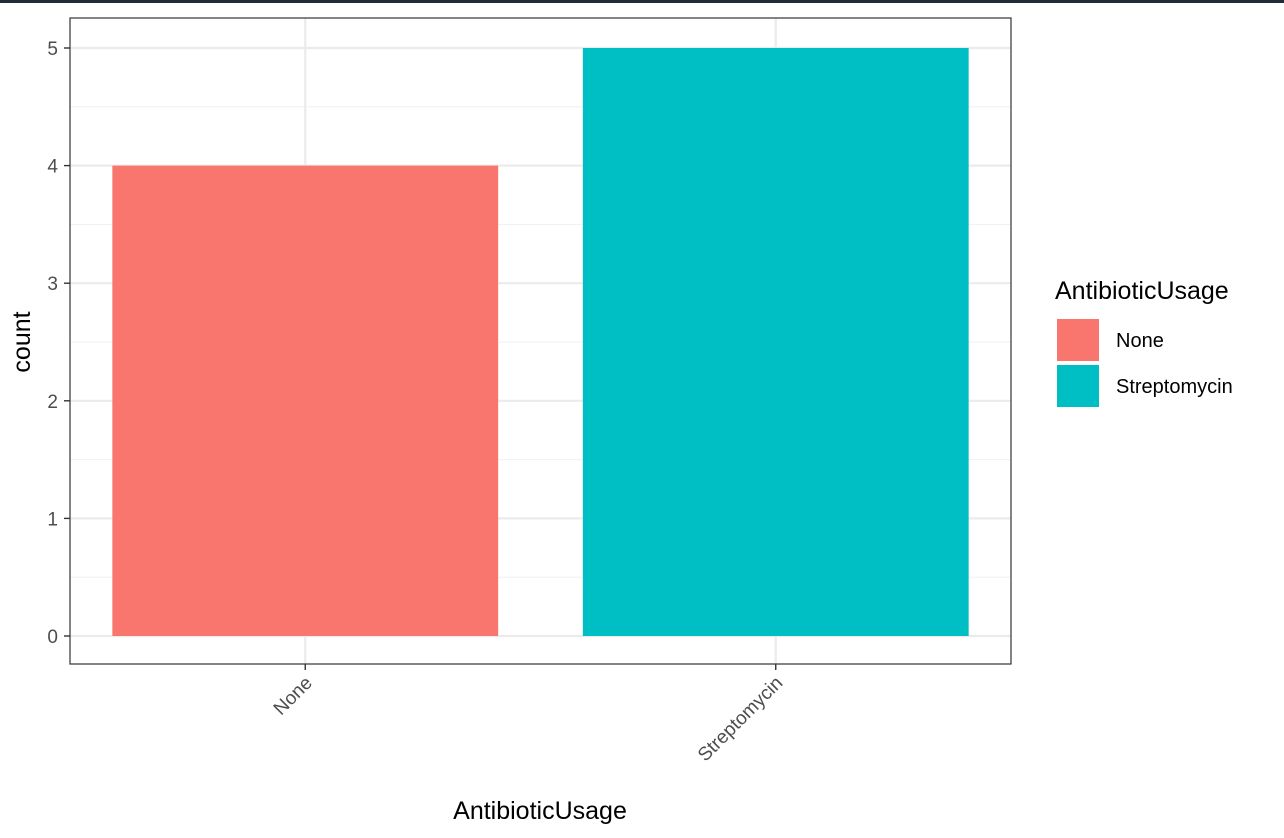 The width and height of the screenshot is (1284, 838). I want to click on y-tick-label: 0, so click(52, 637).